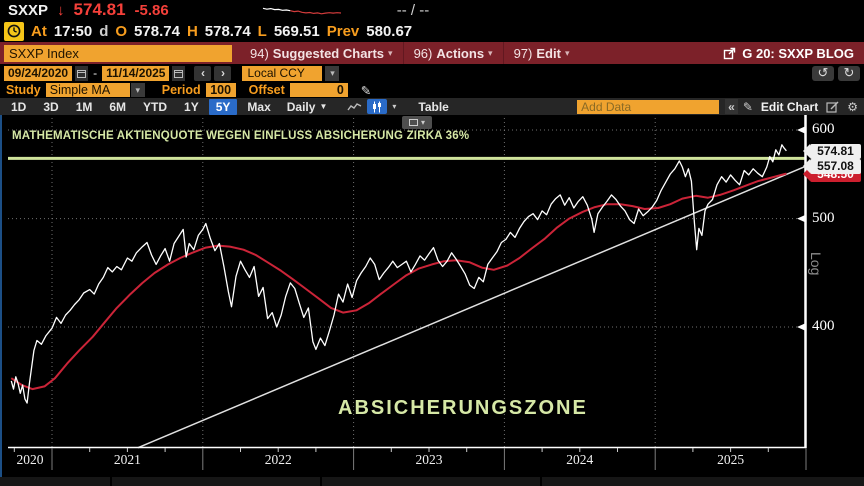 This screenshot has width=864, height=486. I want to click on offset-label: Offset, so click(266, 90).